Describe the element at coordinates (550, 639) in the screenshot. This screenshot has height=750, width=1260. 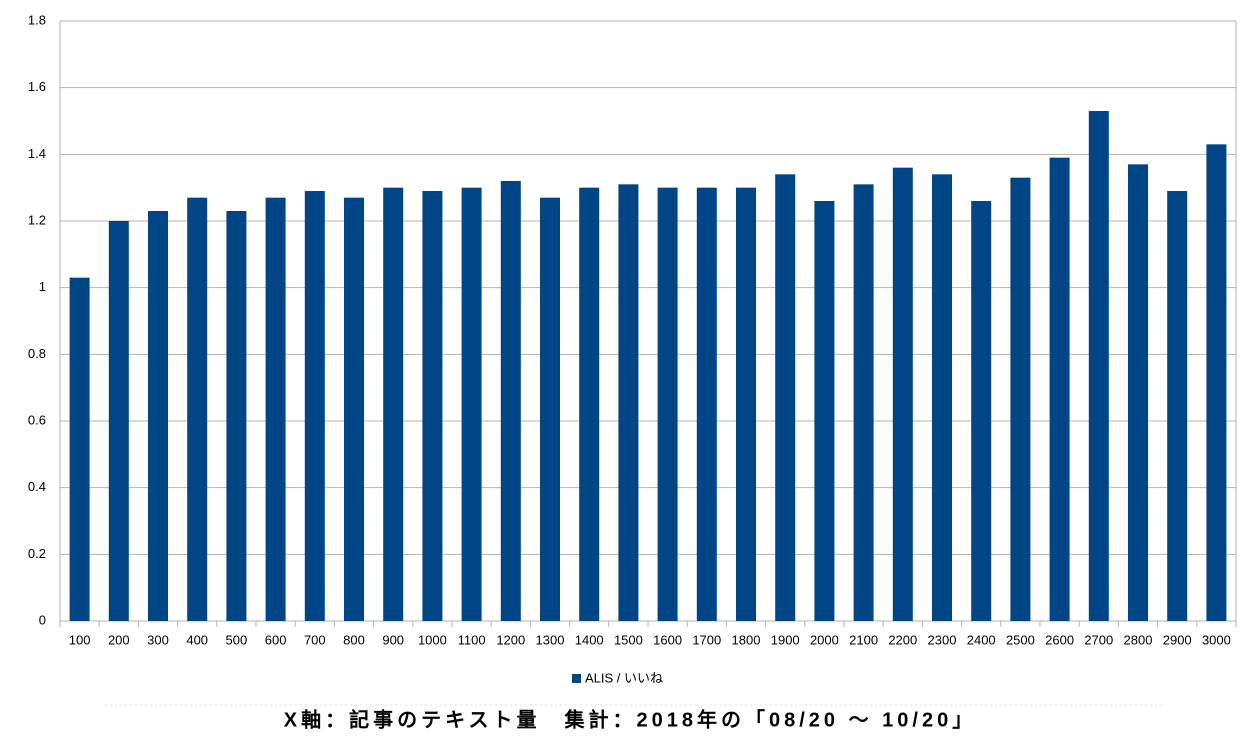
I see `x-tick-label: 1300` at that location.